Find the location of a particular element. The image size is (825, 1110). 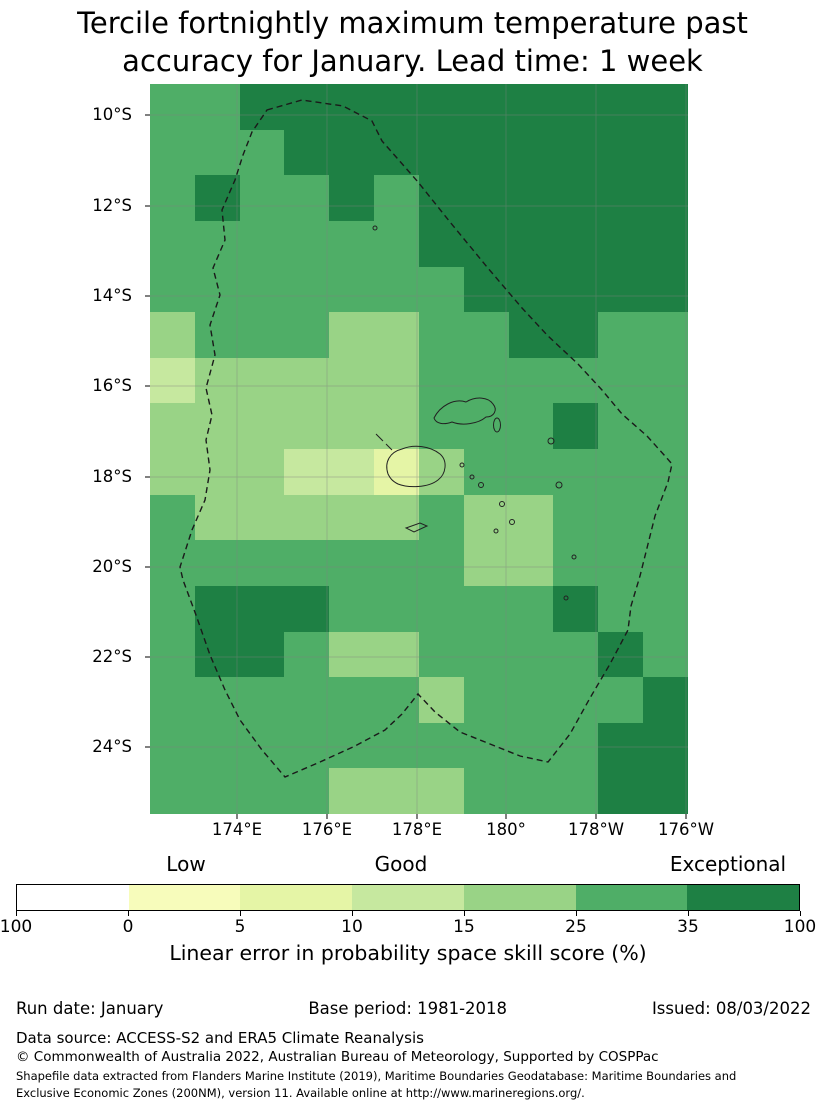

fiji-coastlines is located at coordinates (474, 413).